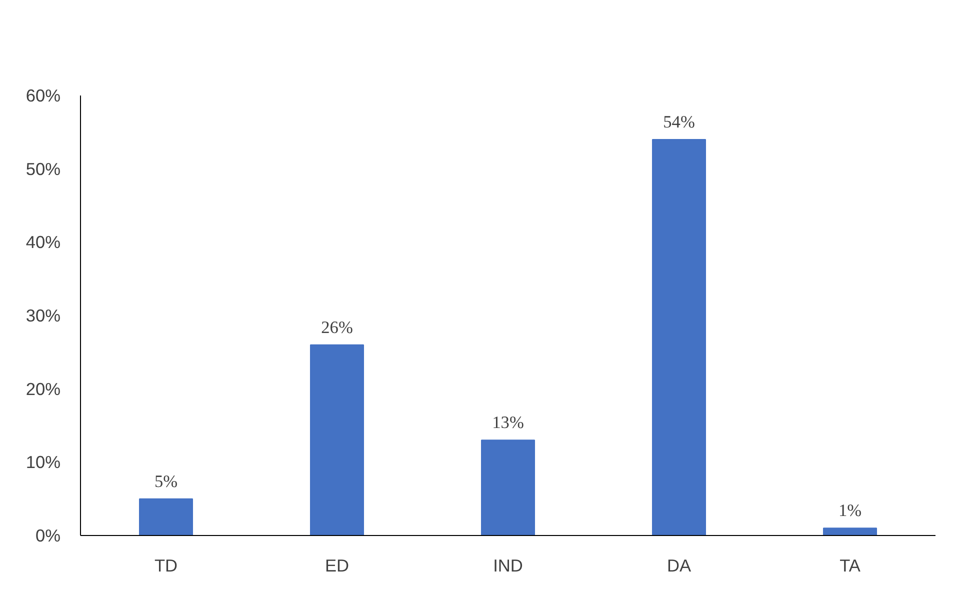 Image resolution: width=954 pixels, height=589 pixels. Describe the element at coordinates (43, 462) in the screenshot. I see `y-tick-label: 10%` at that location.